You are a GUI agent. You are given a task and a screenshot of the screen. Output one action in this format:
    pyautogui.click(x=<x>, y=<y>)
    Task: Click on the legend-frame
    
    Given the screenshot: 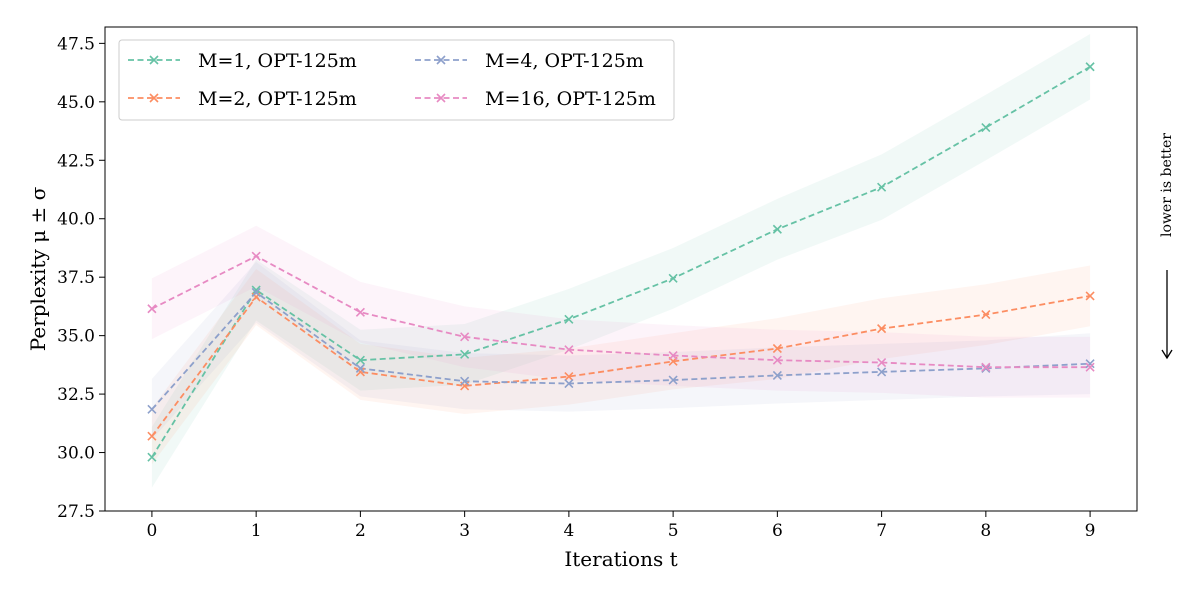 What is the action you would take?
    pyautogui.click(x=396, y=80)
    